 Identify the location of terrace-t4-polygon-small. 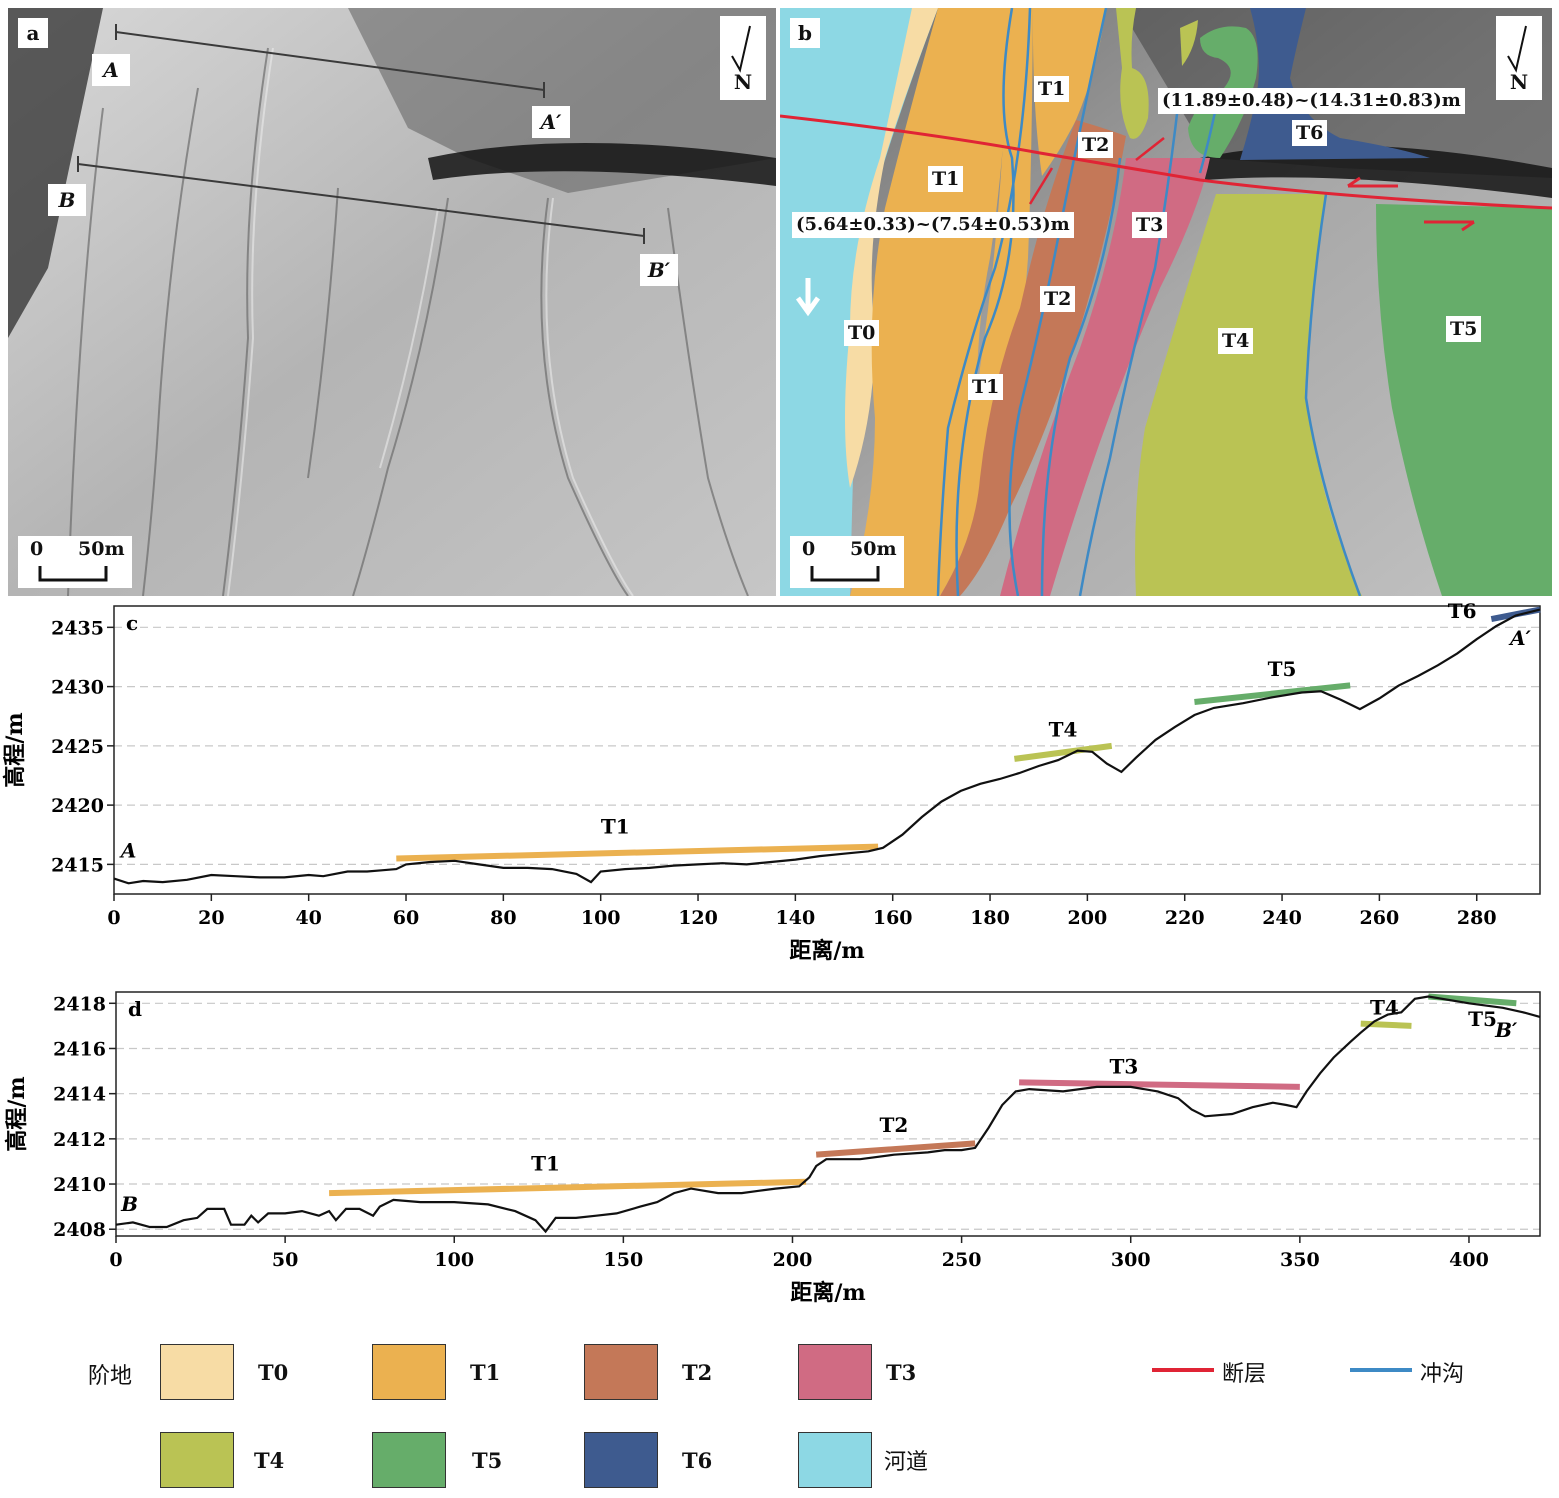
(1189, 43).